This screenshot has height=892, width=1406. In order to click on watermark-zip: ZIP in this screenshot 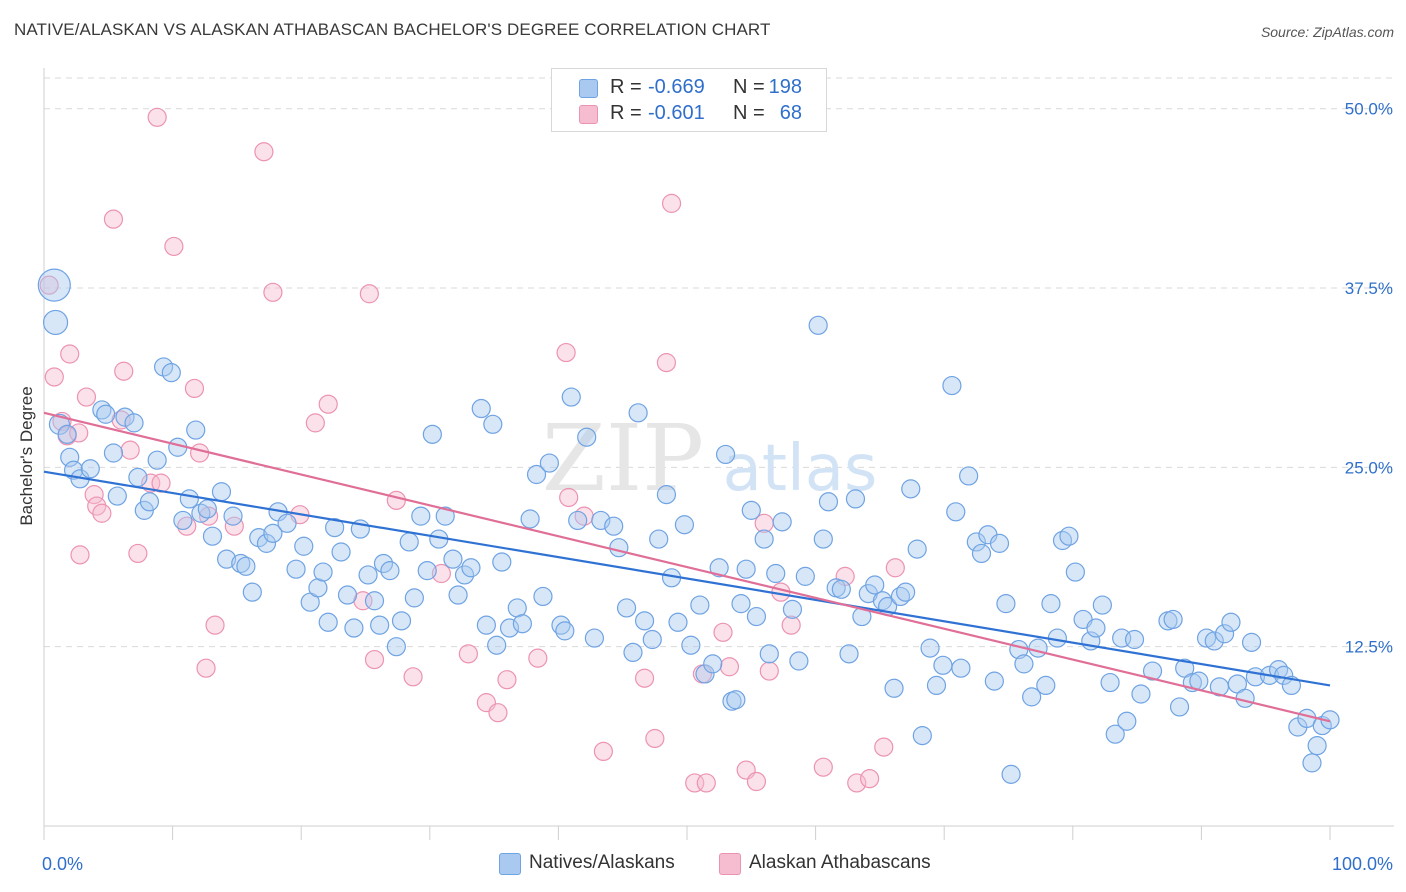, I will do `click(623, 458)`.